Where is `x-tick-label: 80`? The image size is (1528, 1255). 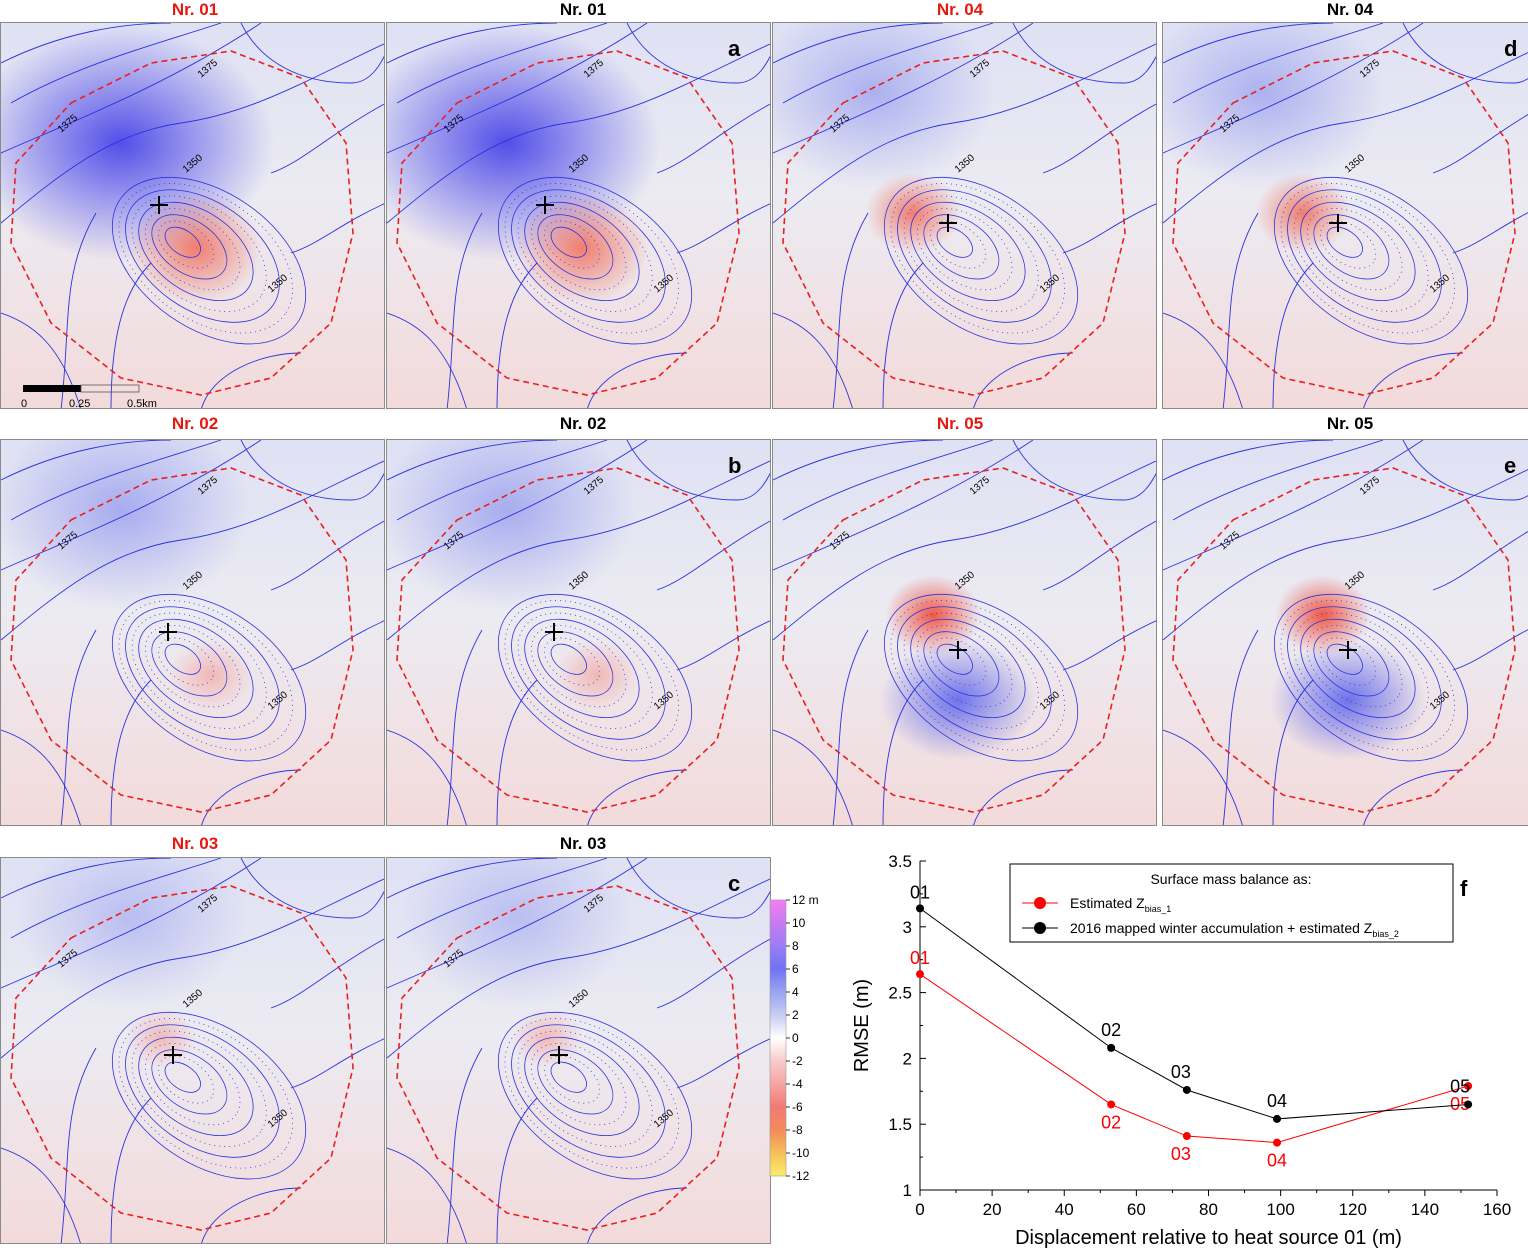 x-tick-label: 80 is located at coordinates (1208, 1209).